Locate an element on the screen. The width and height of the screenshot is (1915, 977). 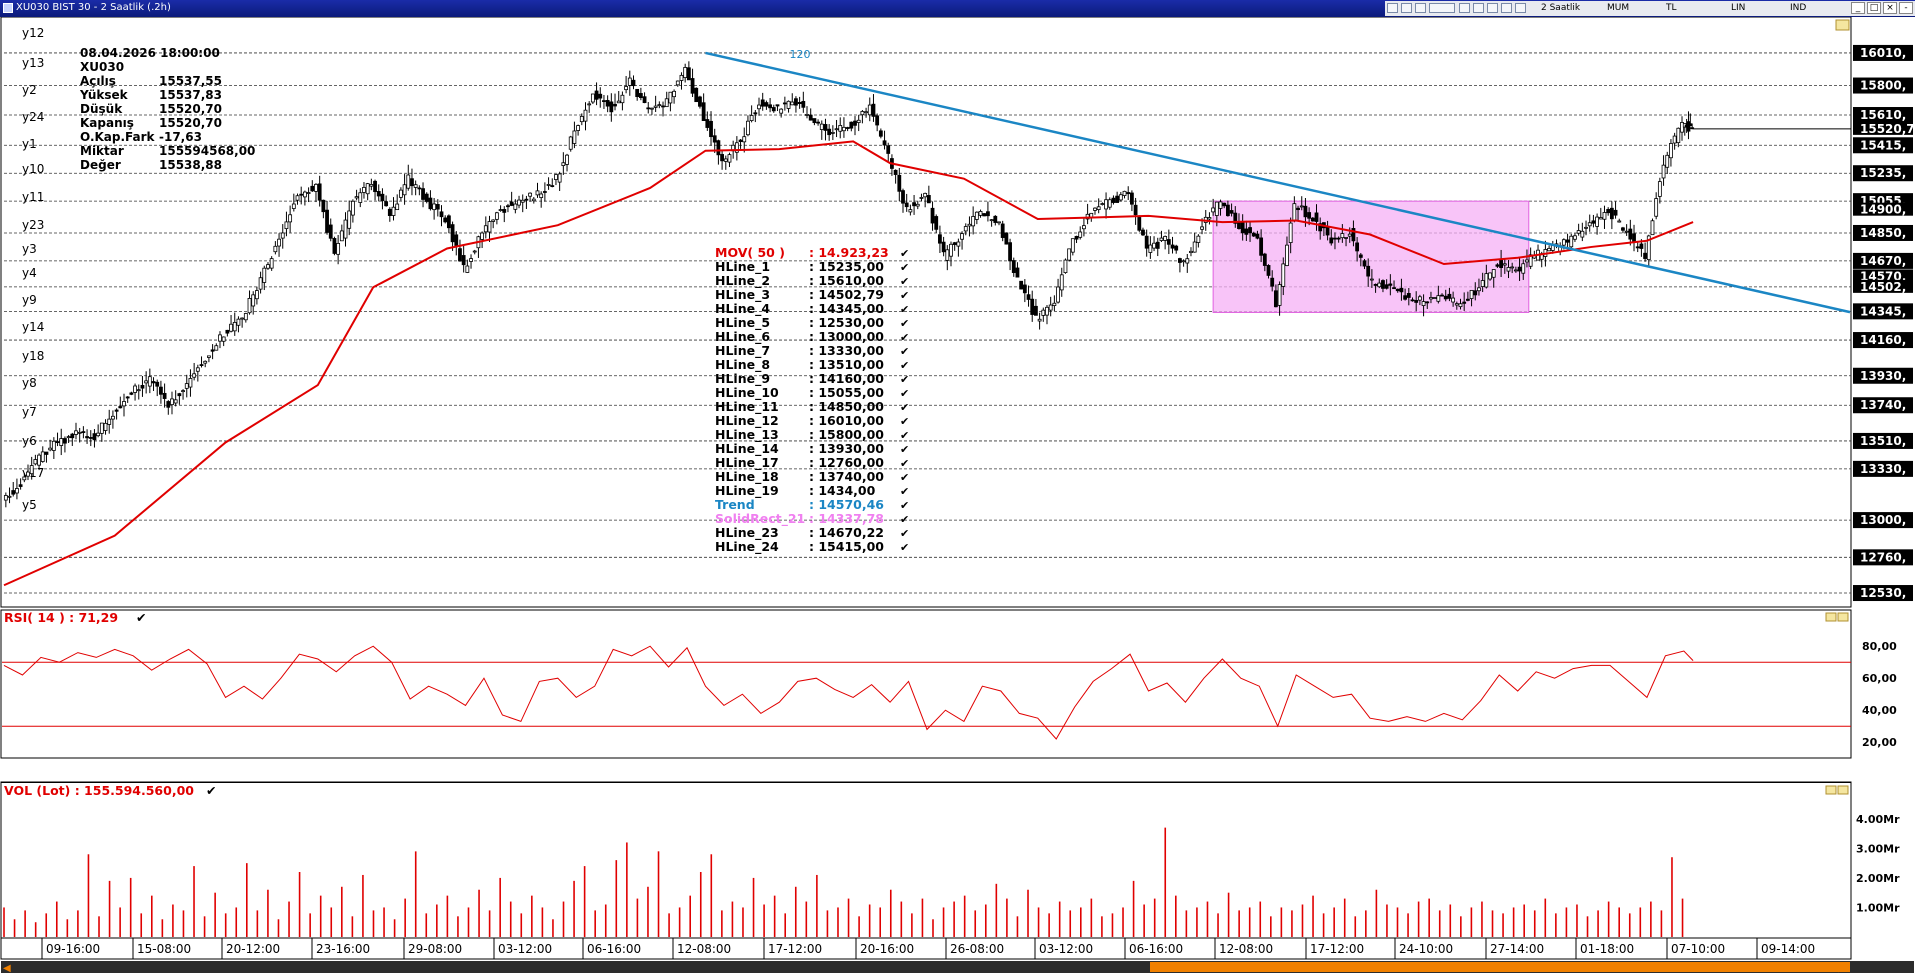
volume-check-icon: ✔ is located at coordinates (211, 790).